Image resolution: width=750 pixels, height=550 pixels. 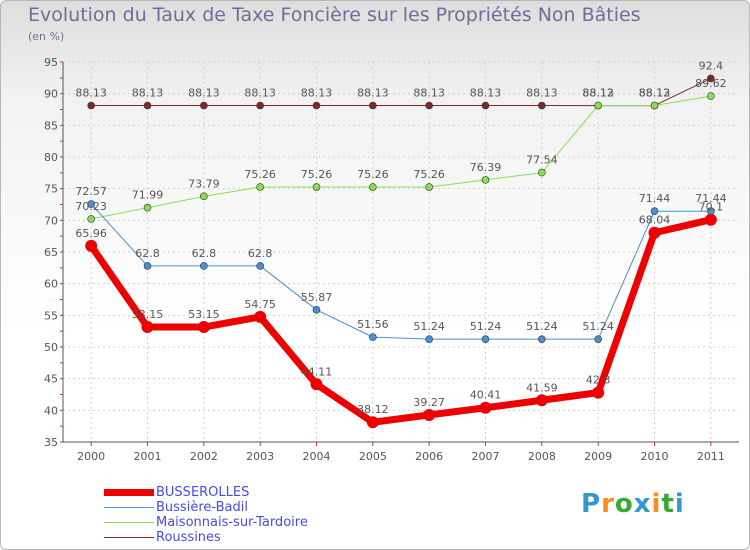 What do you see at coordinates (204, 183) in the screenshot?
I see `data-label: 73.79` at bounding box center [204, 183].